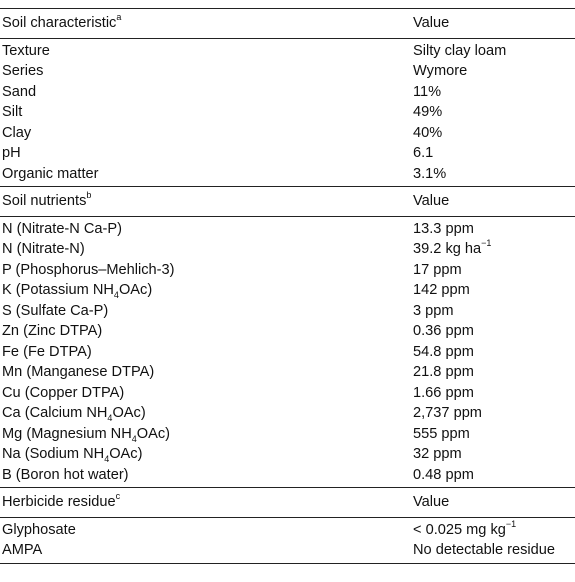  Describe the element at coordinates (78, 372) in the screenshot. I see `row-label-text: Mn (Manganese DTPA)` at that location.